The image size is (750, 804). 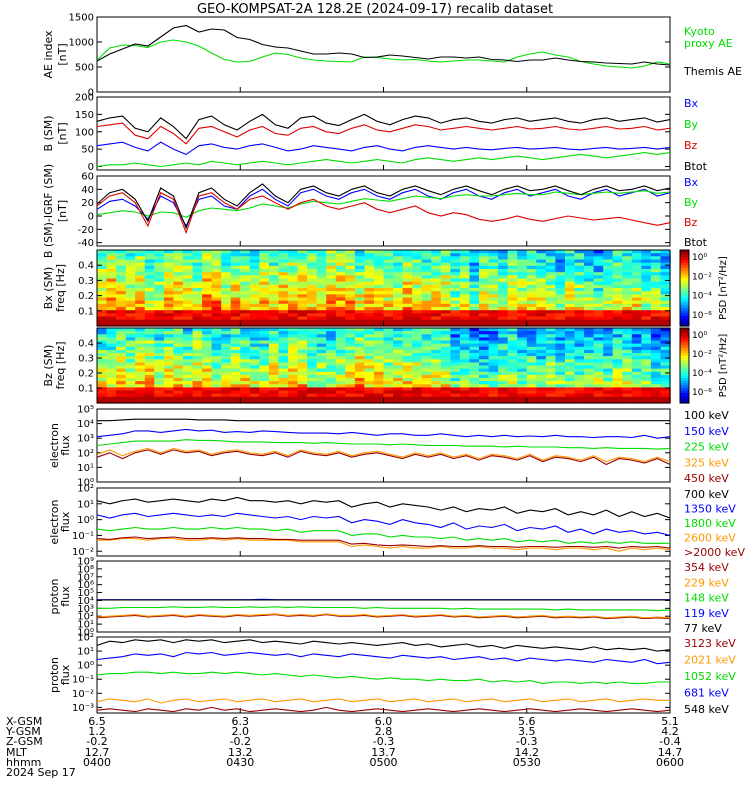 What do you see at coordinates (706, 462) in the screenshot?
I see `legend-entry: 325 keV` at bounding box center [706, 462].